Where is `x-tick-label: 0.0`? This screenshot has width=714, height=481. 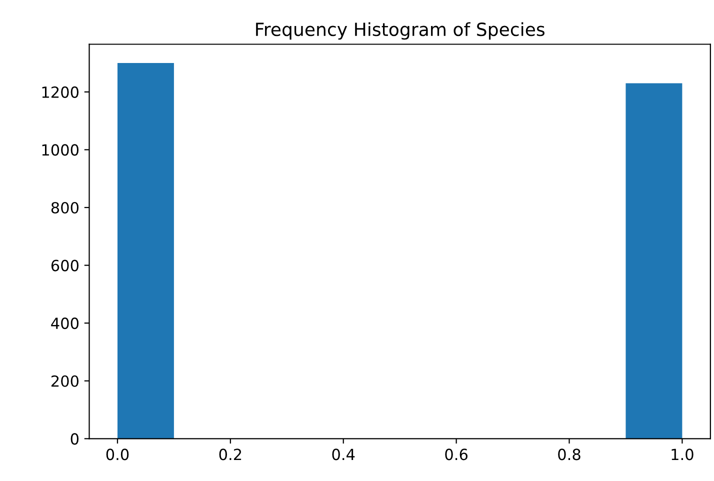
x-tick-label: 0.0 is located at coordinates (117, 454).